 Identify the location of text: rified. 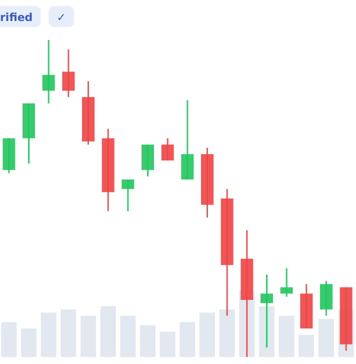
(16, 17).